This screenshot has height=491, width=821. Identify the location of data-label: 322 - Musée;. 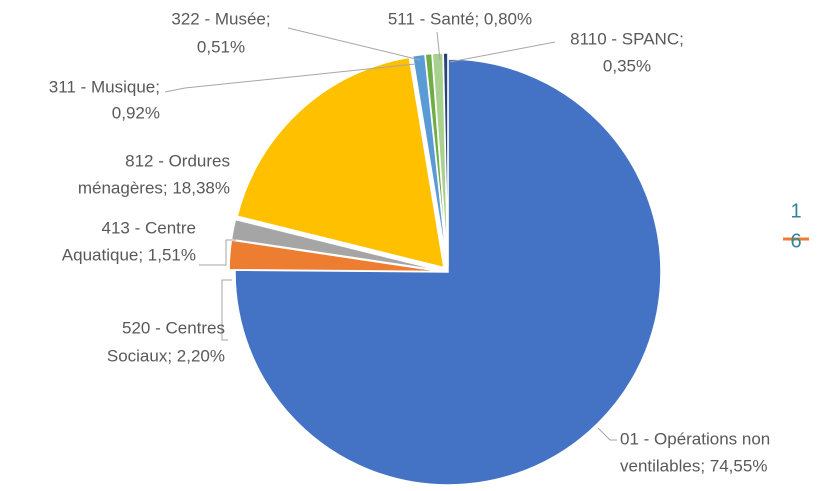
(220, 18).